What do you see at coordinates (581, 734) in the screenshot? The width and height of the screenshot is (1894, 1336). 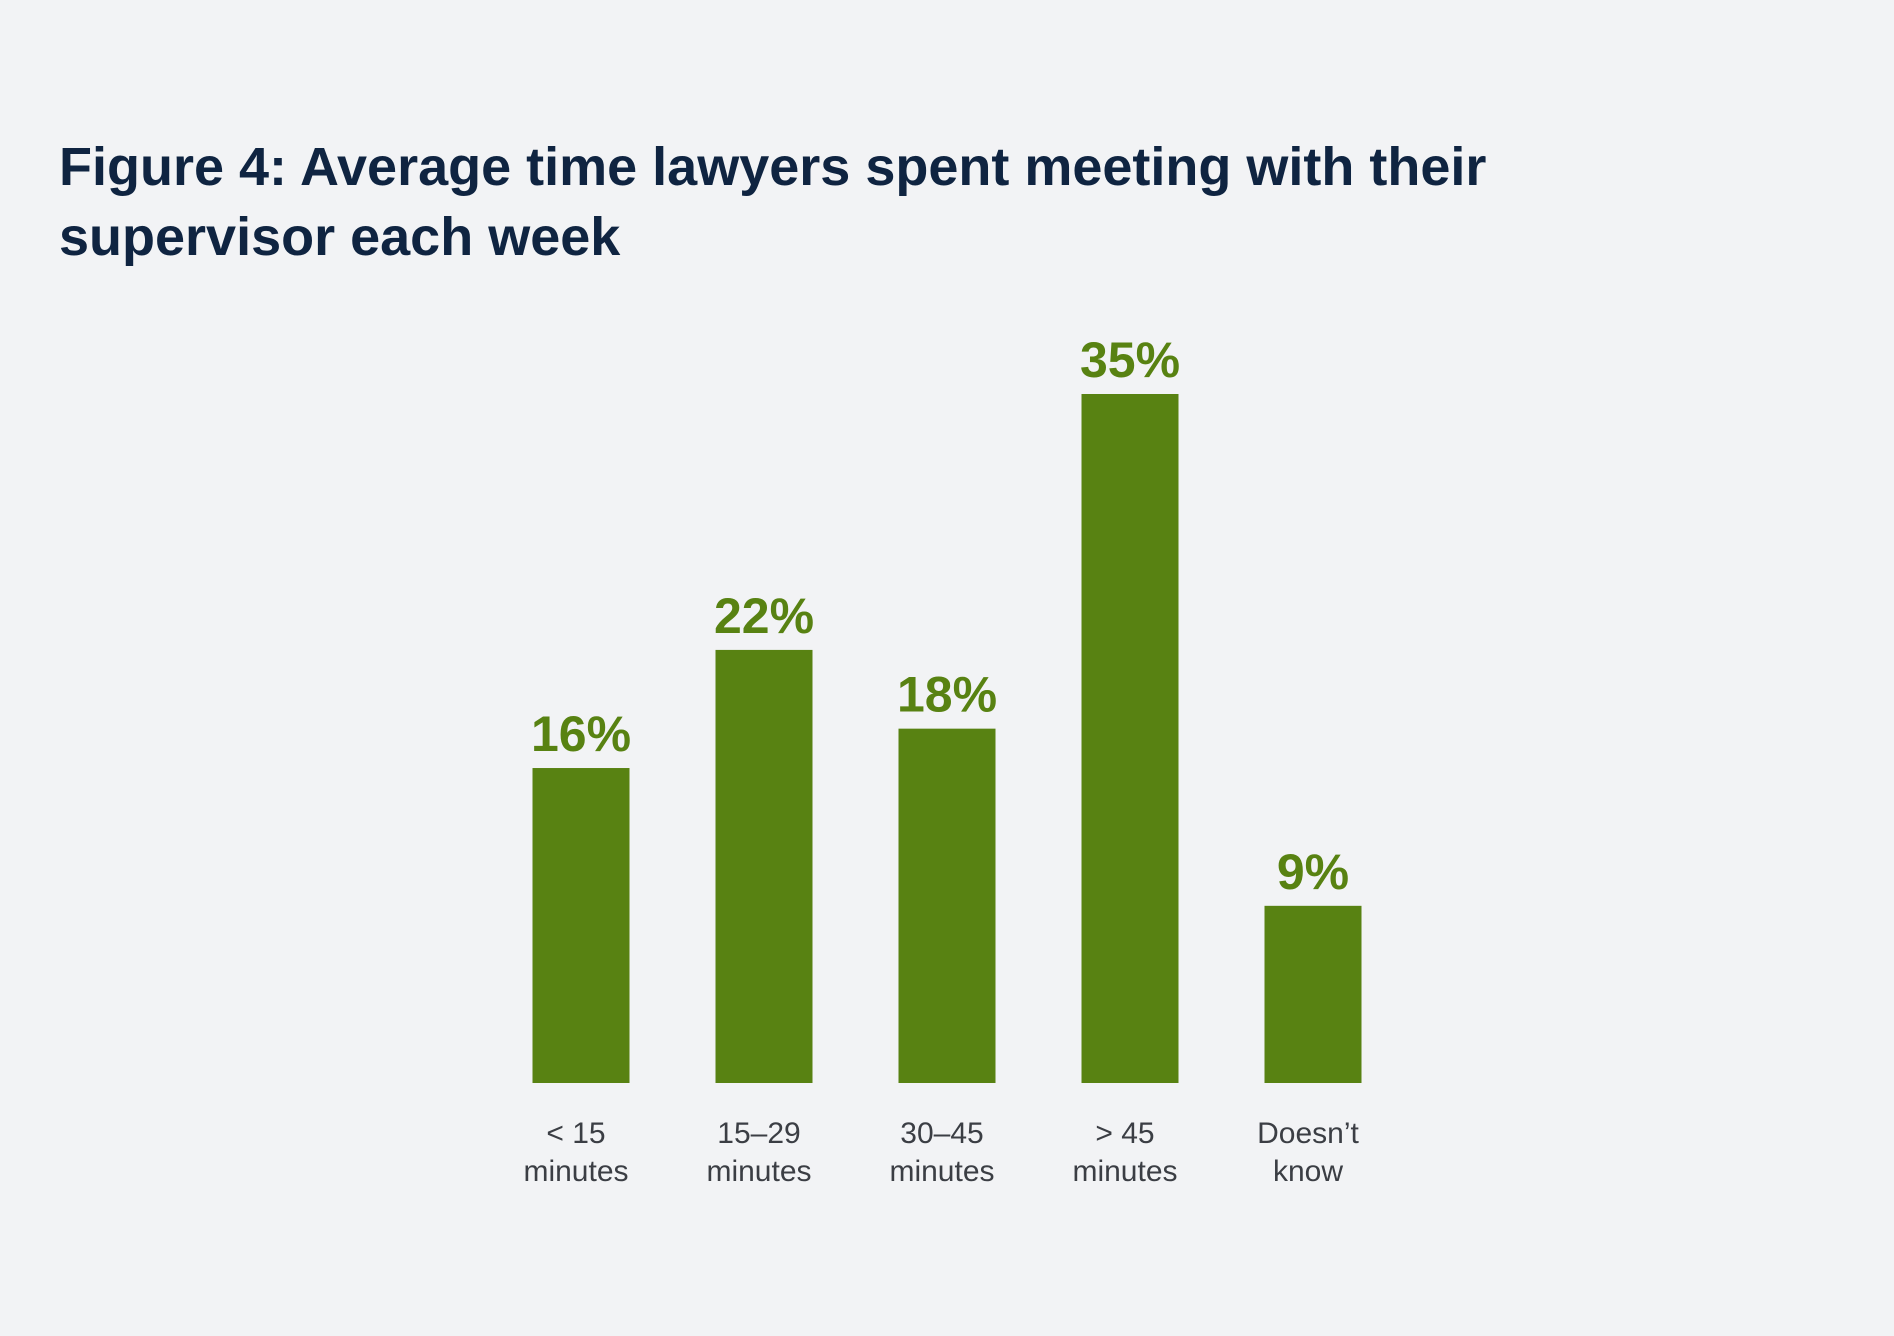 I see `data-label: 16%` at bounding box center [581, 734].